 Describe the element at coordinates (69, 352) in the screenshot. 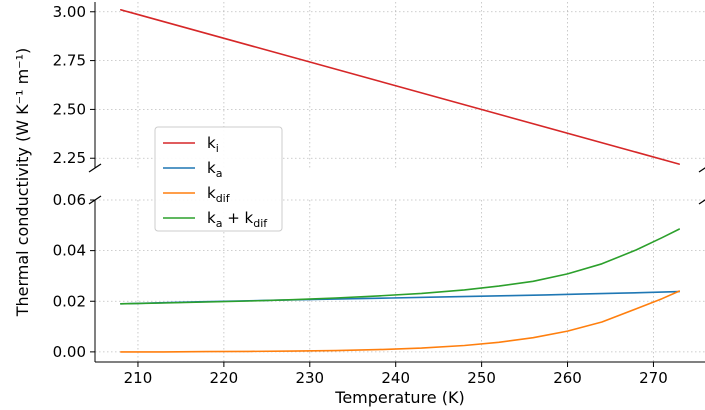

I see `y-tick-label-lower: 0.00` at that location.